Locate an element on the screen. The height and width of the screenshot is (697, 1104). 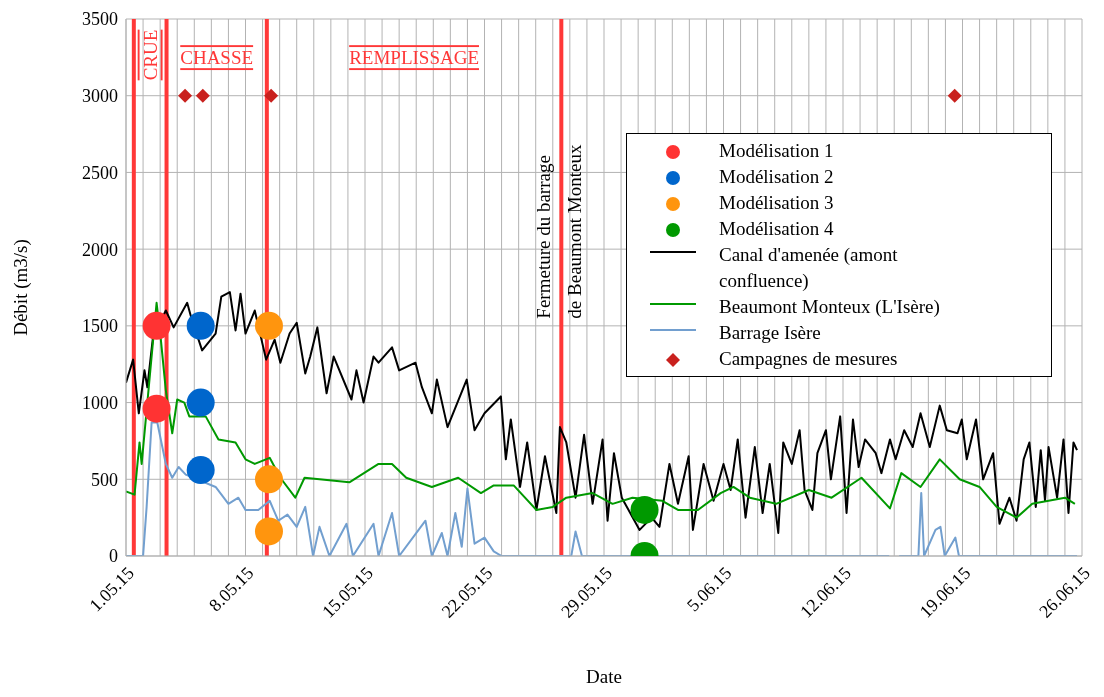
y-tick-label: 0 is located at coordinates (113, 556).